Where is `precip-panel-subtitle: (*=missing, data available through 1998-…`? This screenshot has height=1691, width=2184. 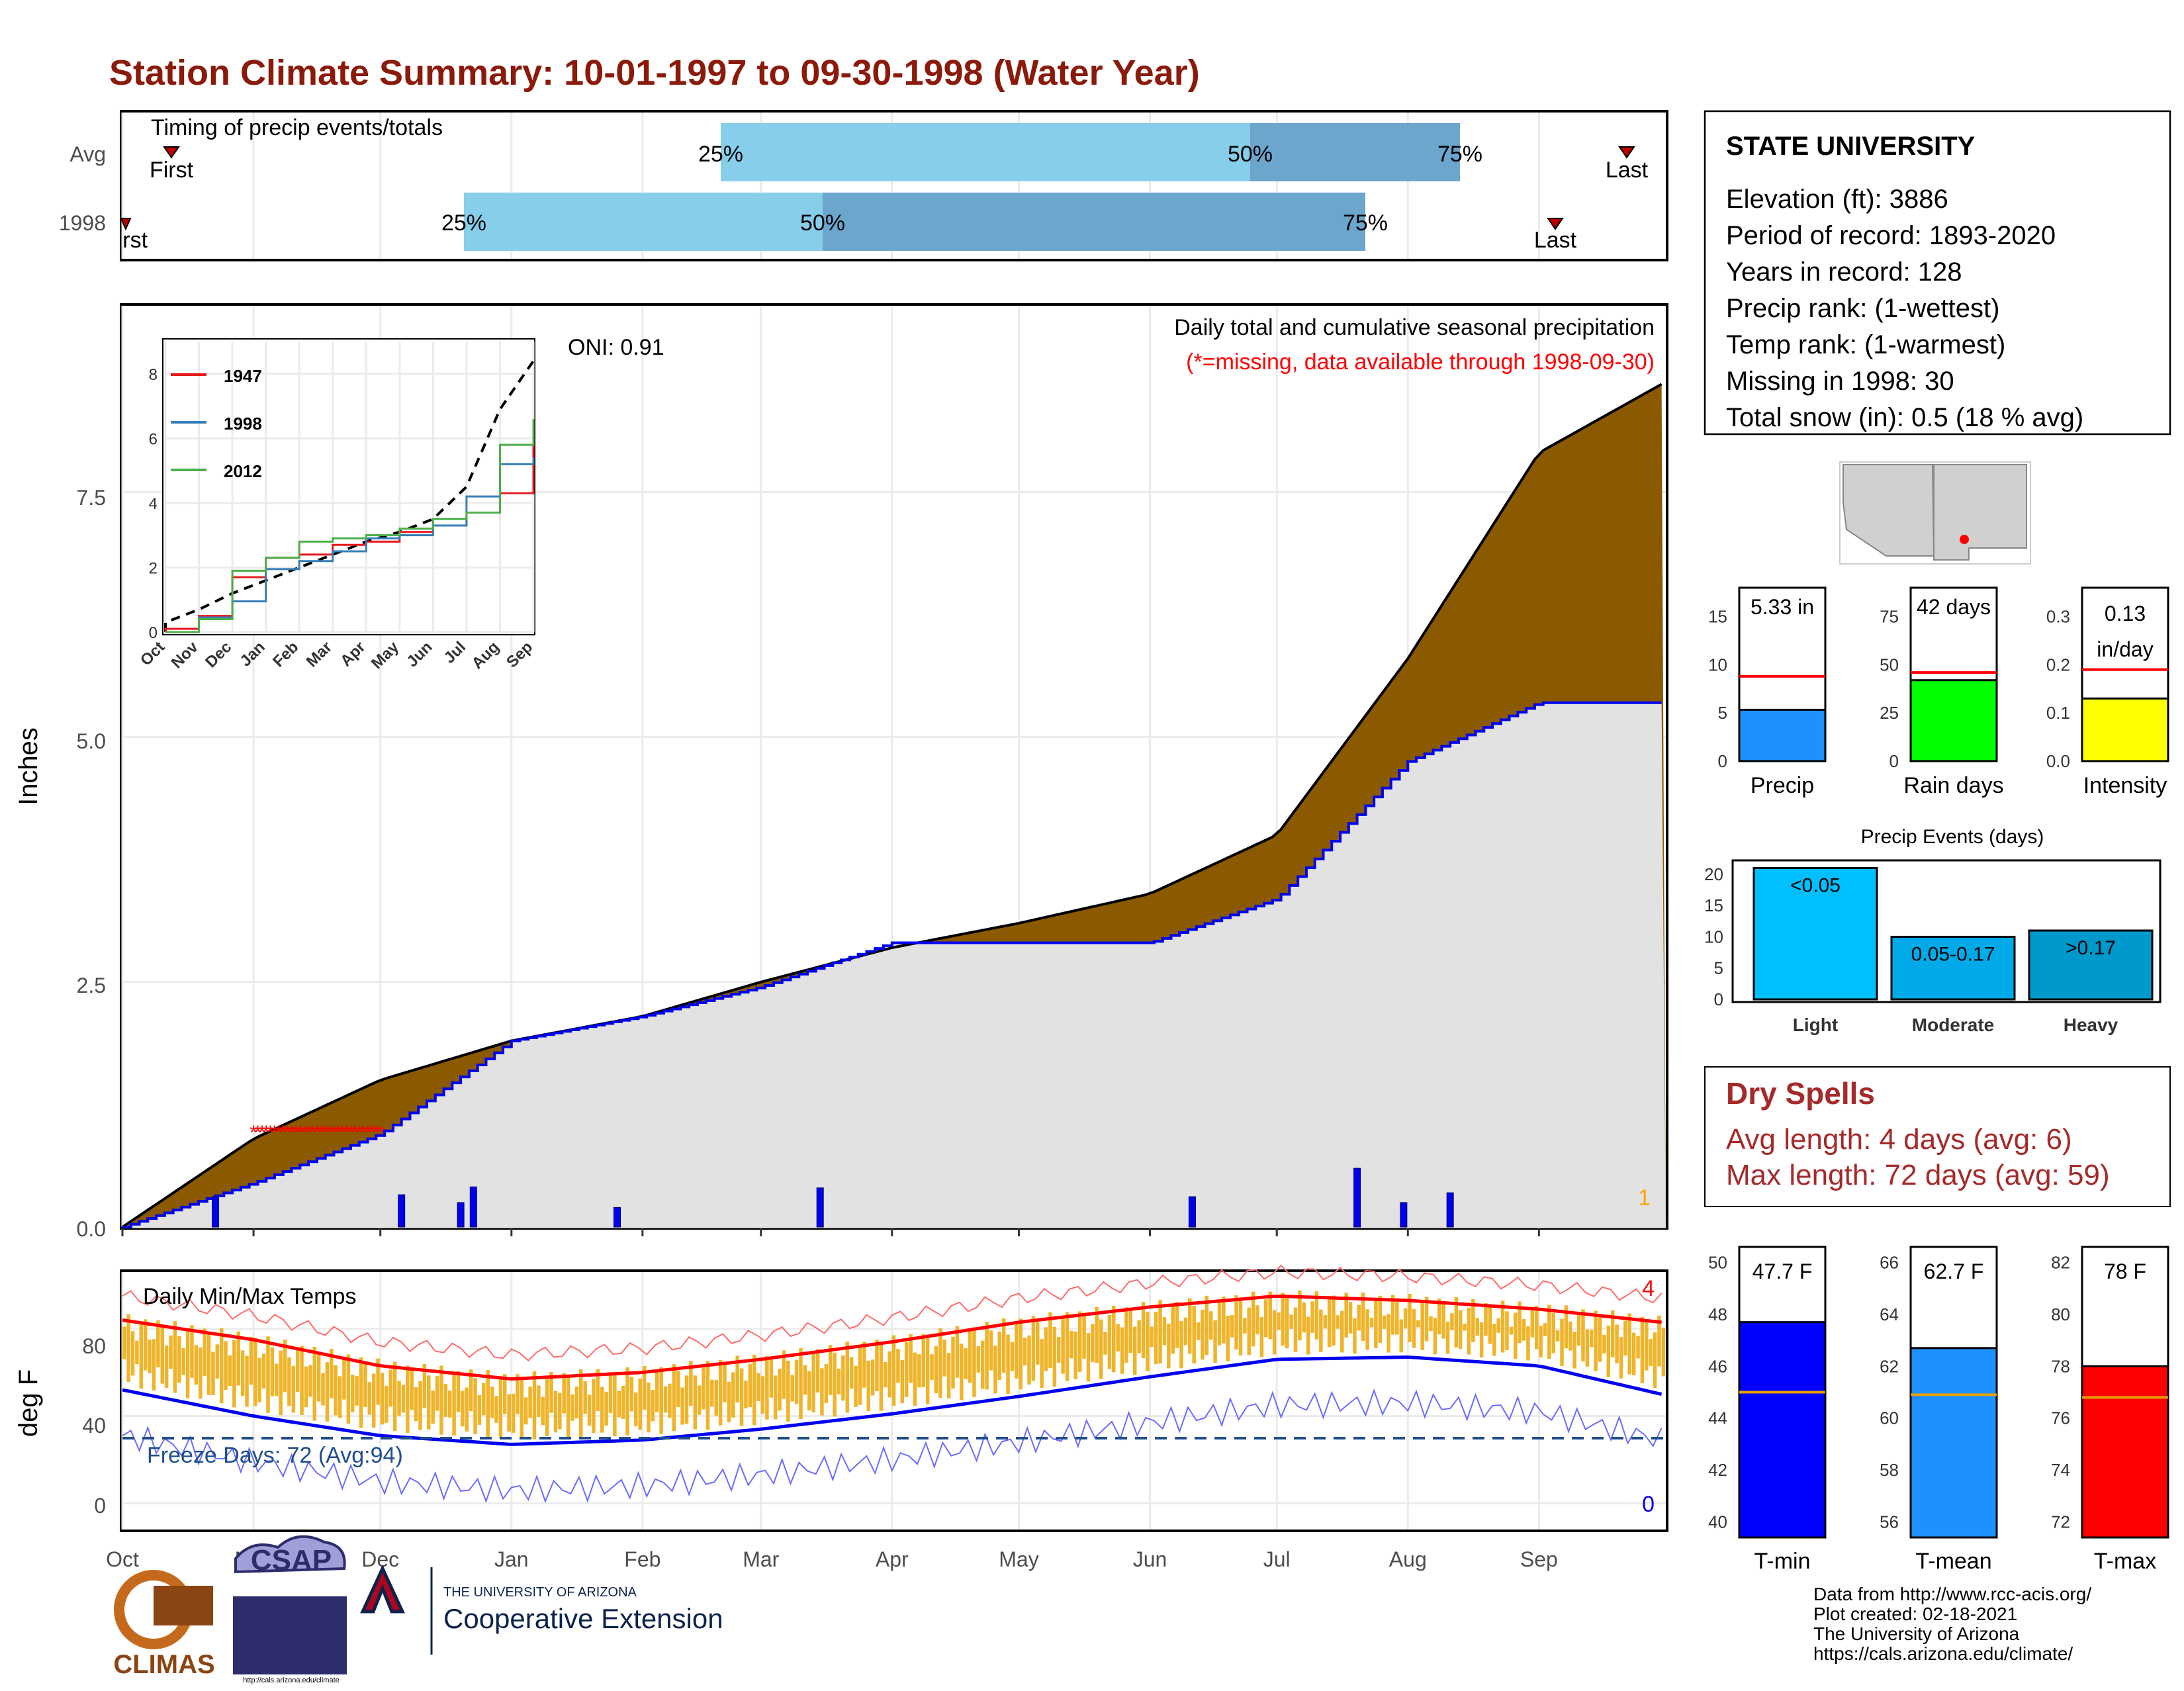
precip-panel-subtitle: (*=missing, data available through 1998-… is located at coordinates (1420, 362).